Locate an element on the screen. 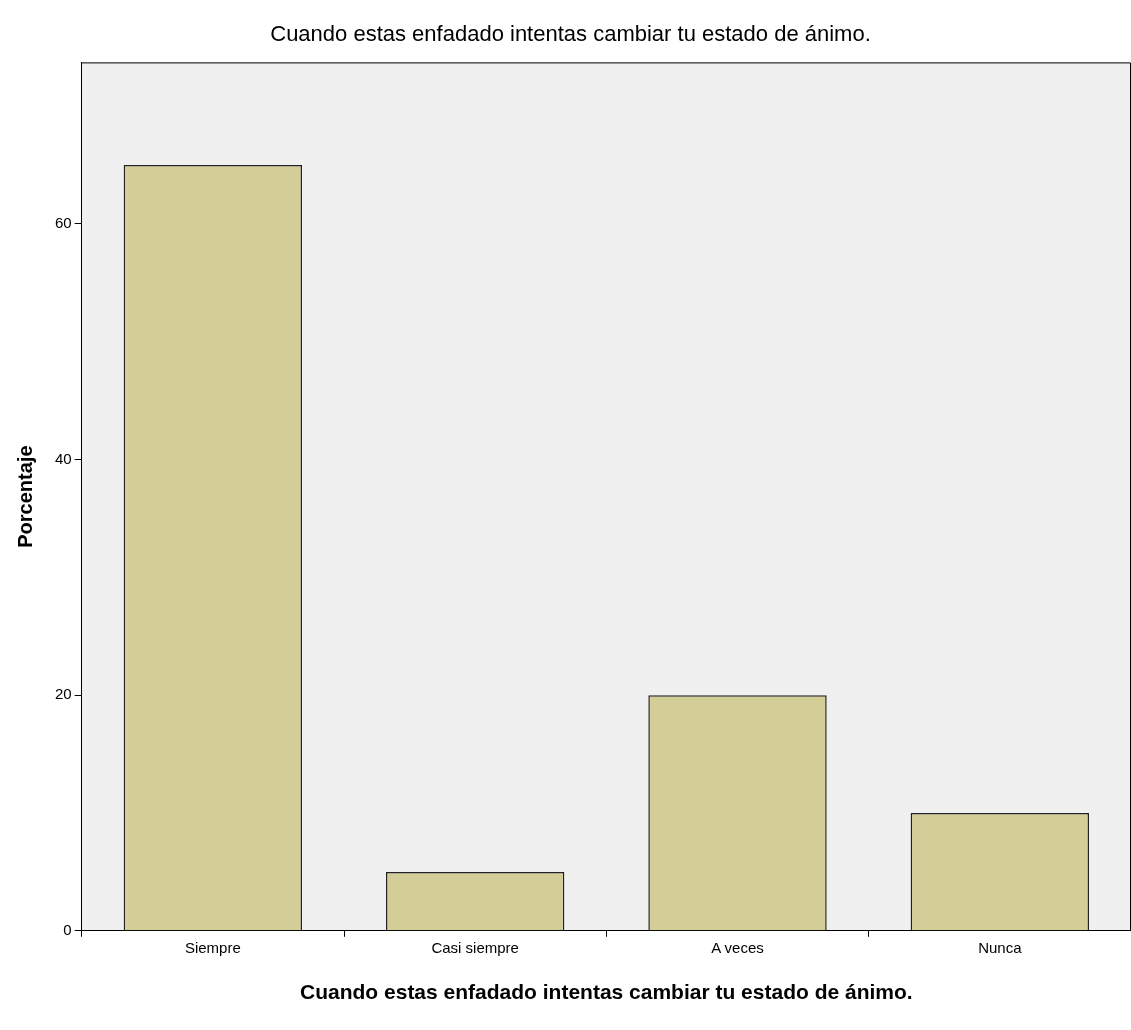  chart-title: Cuando estas enfadado intentas cambiar tu estado de ánimo. is located at coordinates (570, 34).